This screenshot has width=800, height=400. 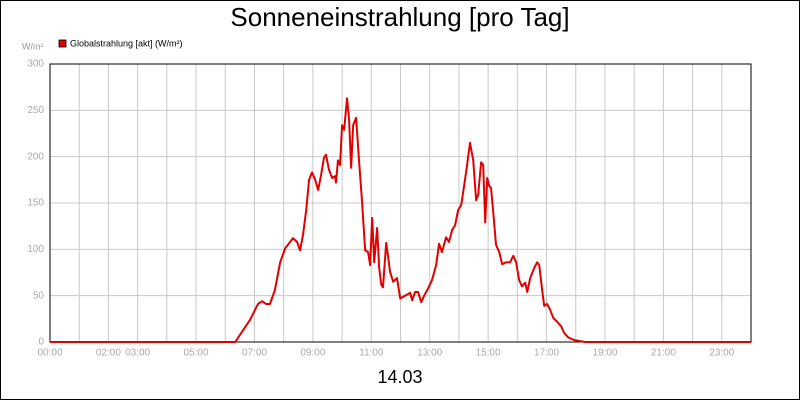 What do you see at coordinates (35, 203) in the screenshot?
I see `y-tick-label: 150` at bounding box center [35, 203].